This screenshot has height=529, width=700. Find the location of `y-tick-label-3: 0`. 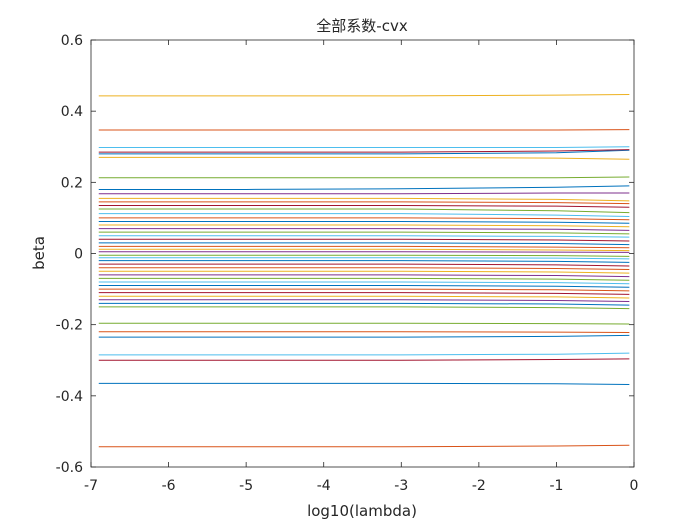

y-tick-label-3: 0 is located at coordinates (78, 255).